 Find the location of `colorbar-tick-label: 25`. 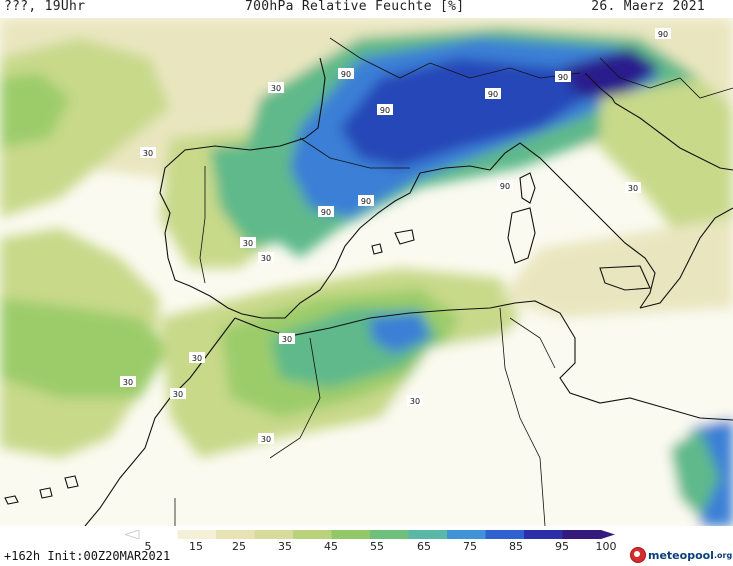

colorbar-tick-label: 25 is located at coordinates (239, 546).